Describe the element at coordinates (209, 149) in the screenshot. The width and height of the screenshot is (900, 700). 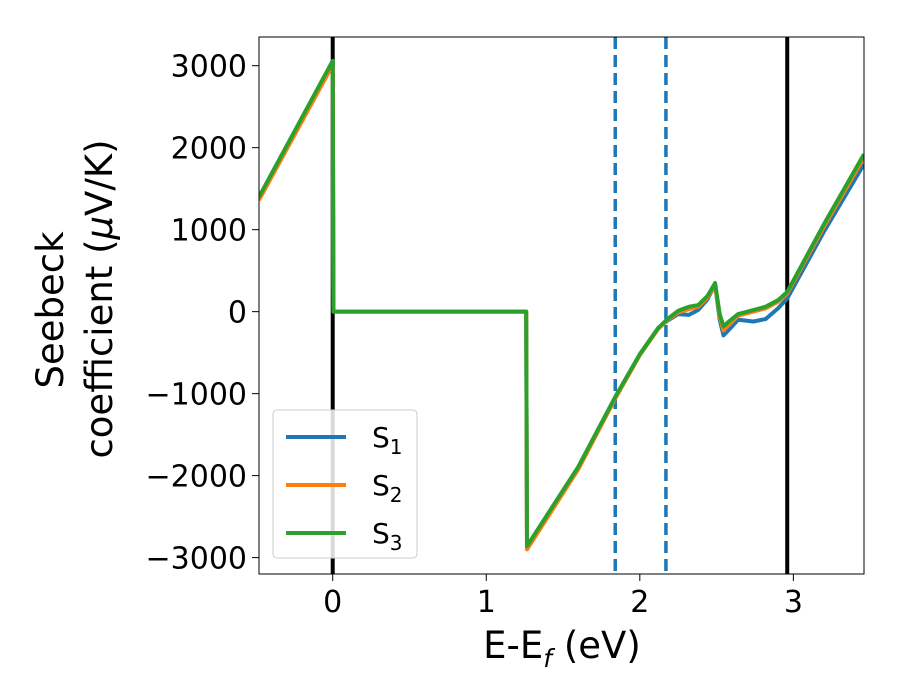
I see `y-tick-label: 2000` at that location.